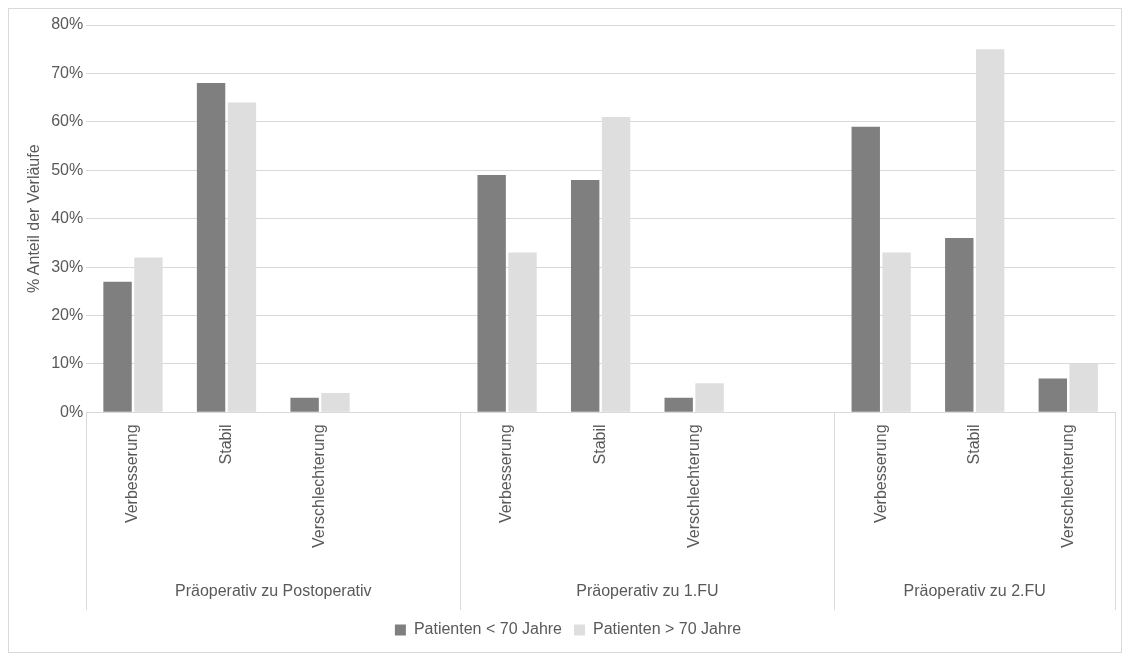  Describe the element at coordinates (647, 591) in the screenshot. I see `text: Präoperativ zu 1.FU` at that location.